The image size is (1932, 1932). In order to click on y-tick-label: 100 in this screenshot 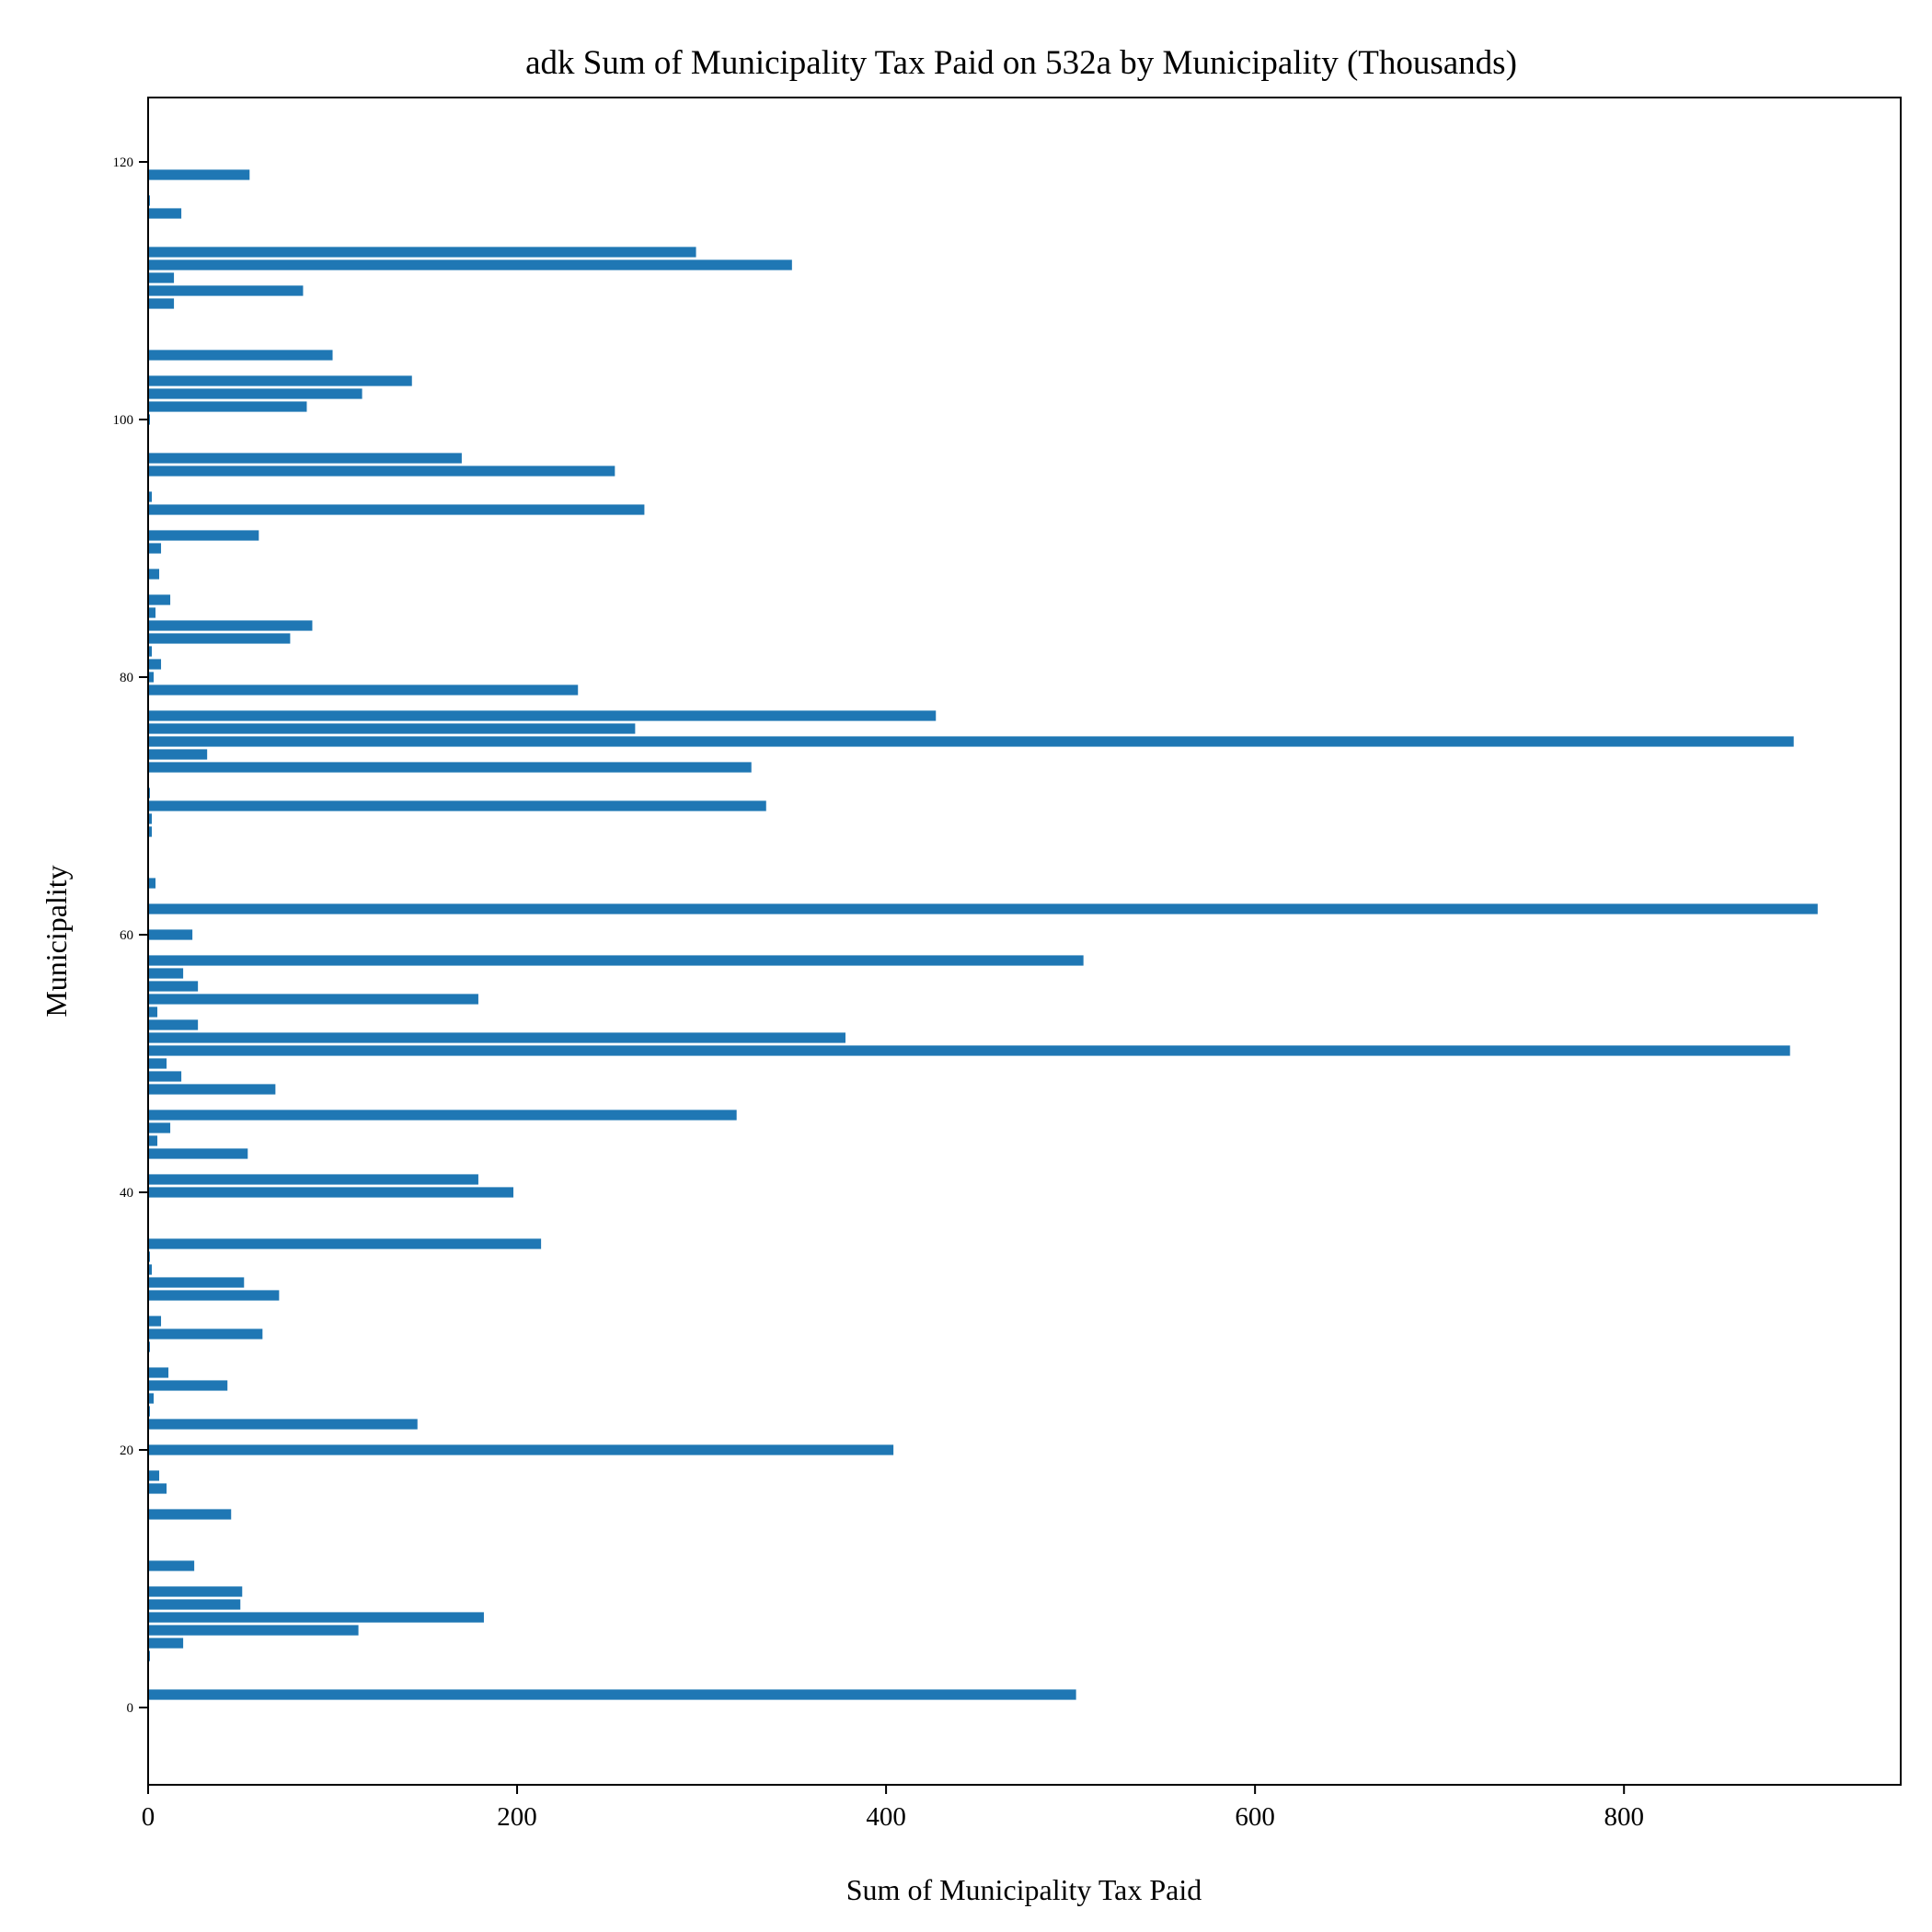, I will do `click(123, 420)`.